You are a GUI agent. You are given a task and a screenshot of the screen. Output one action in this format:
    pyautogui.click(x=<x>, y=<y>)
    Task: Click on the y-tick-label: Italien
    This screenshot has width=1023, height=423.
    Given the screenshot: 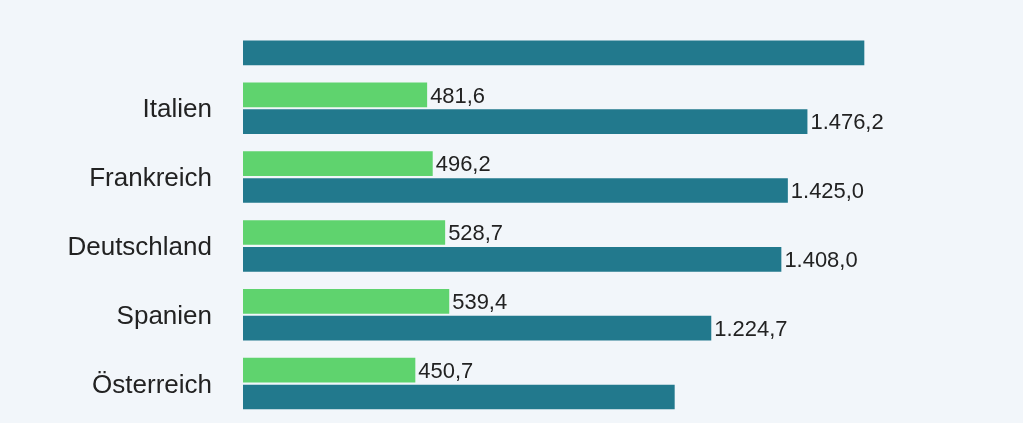 What is the action you would take?
    pyautogui.click(x=177, y=108)
    